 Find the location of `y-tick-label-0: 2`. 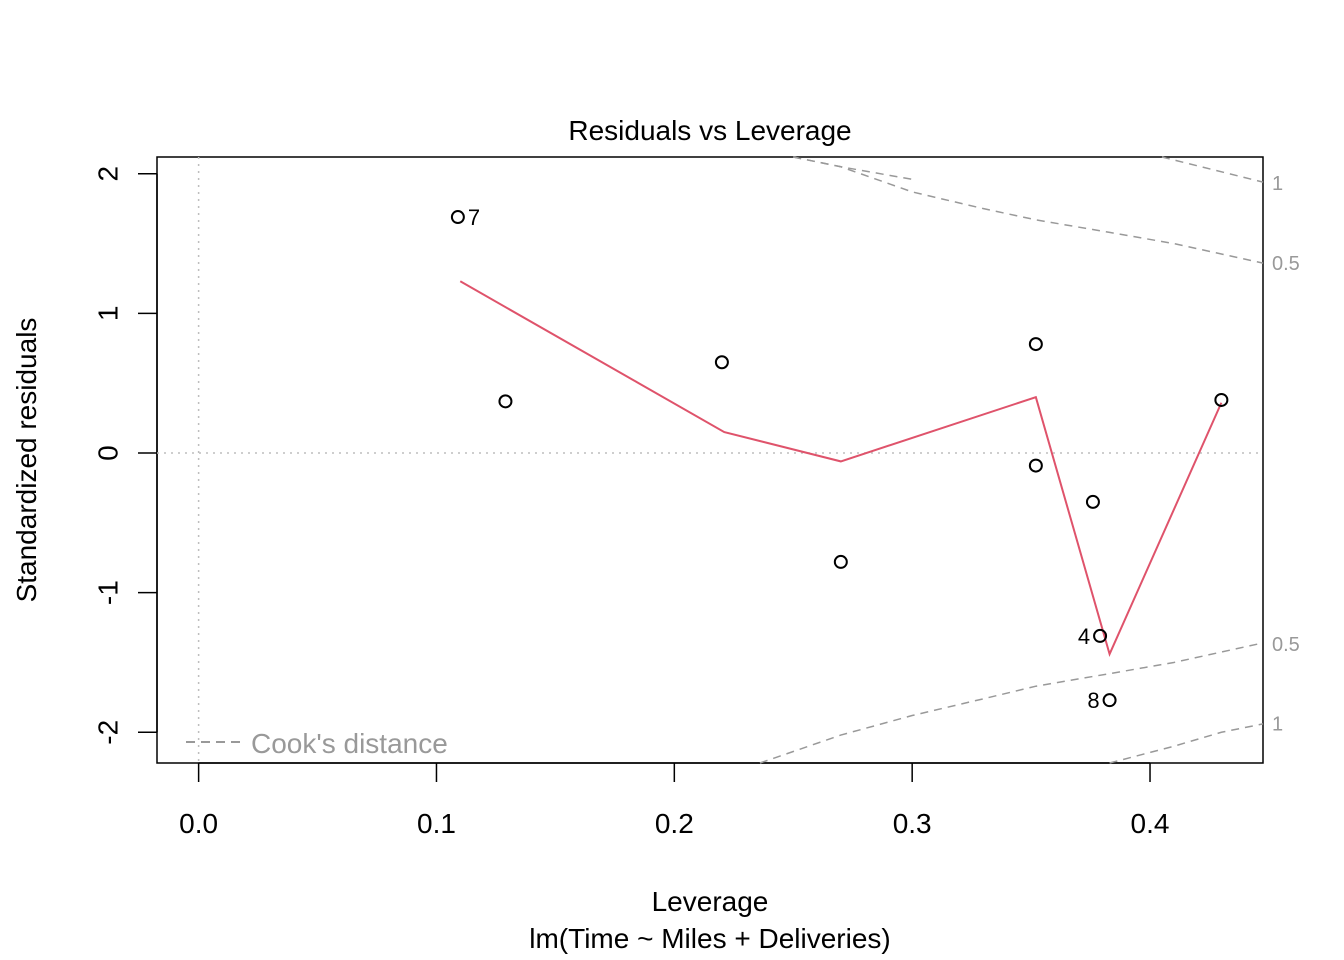

y-tick-label-0: 2 is located at coordinates (107, 174).